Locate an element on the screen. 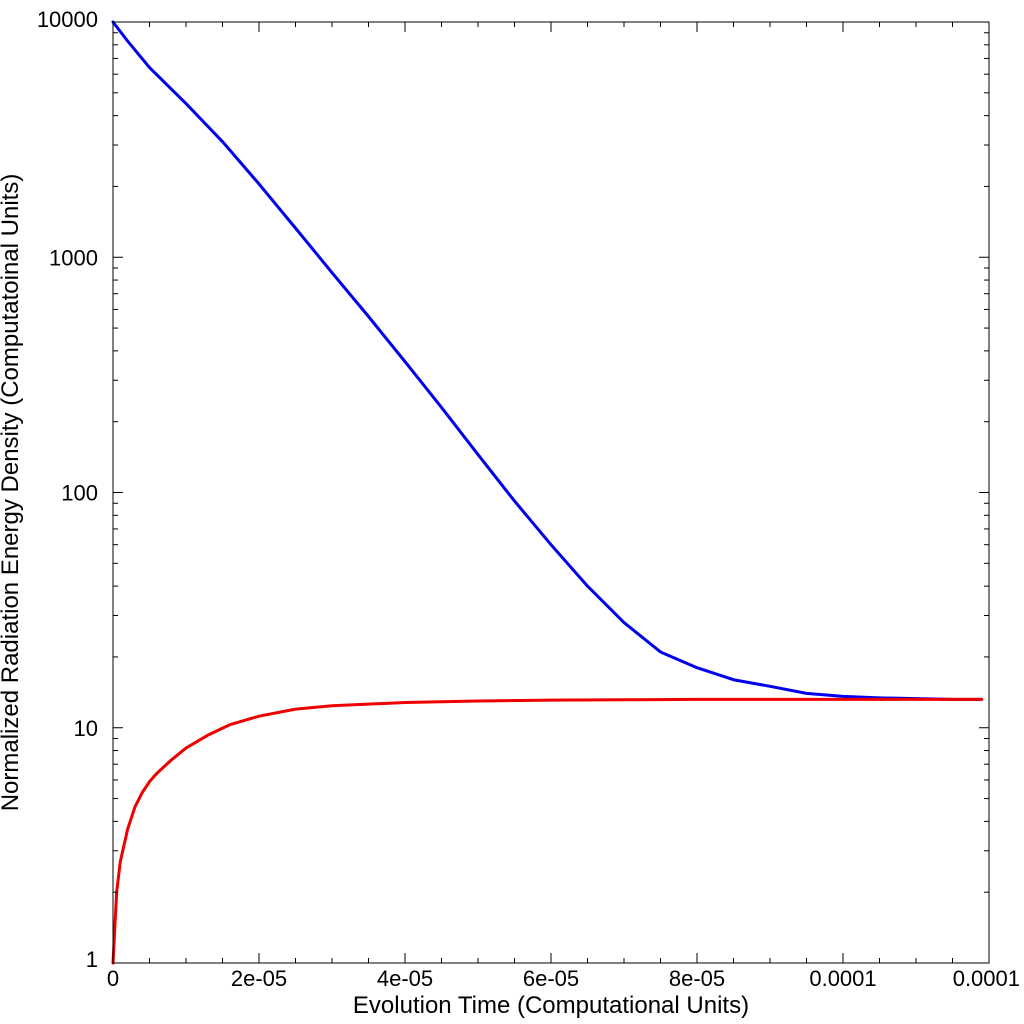  x-tick-label: 0 is located at coordinates (113, 978).